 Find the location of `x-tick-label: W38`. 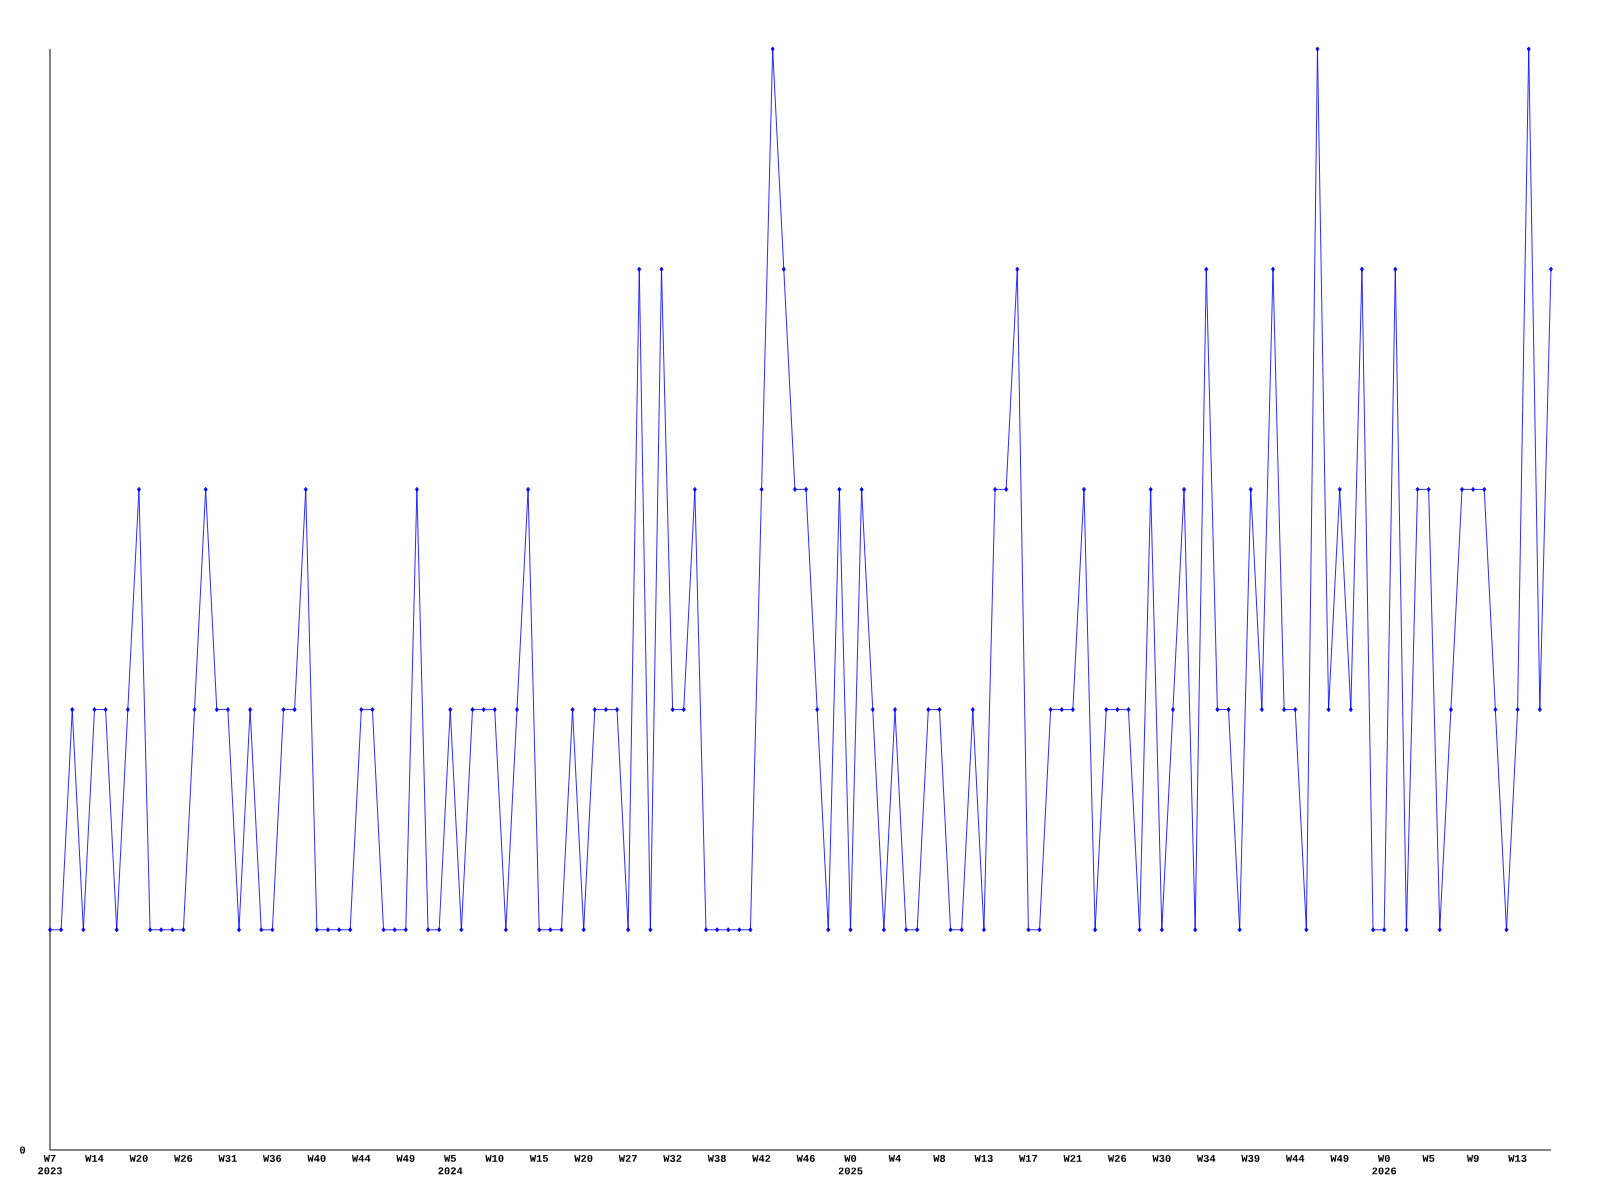

x-tick-label: W38 is located at coordinates (716, 1158).